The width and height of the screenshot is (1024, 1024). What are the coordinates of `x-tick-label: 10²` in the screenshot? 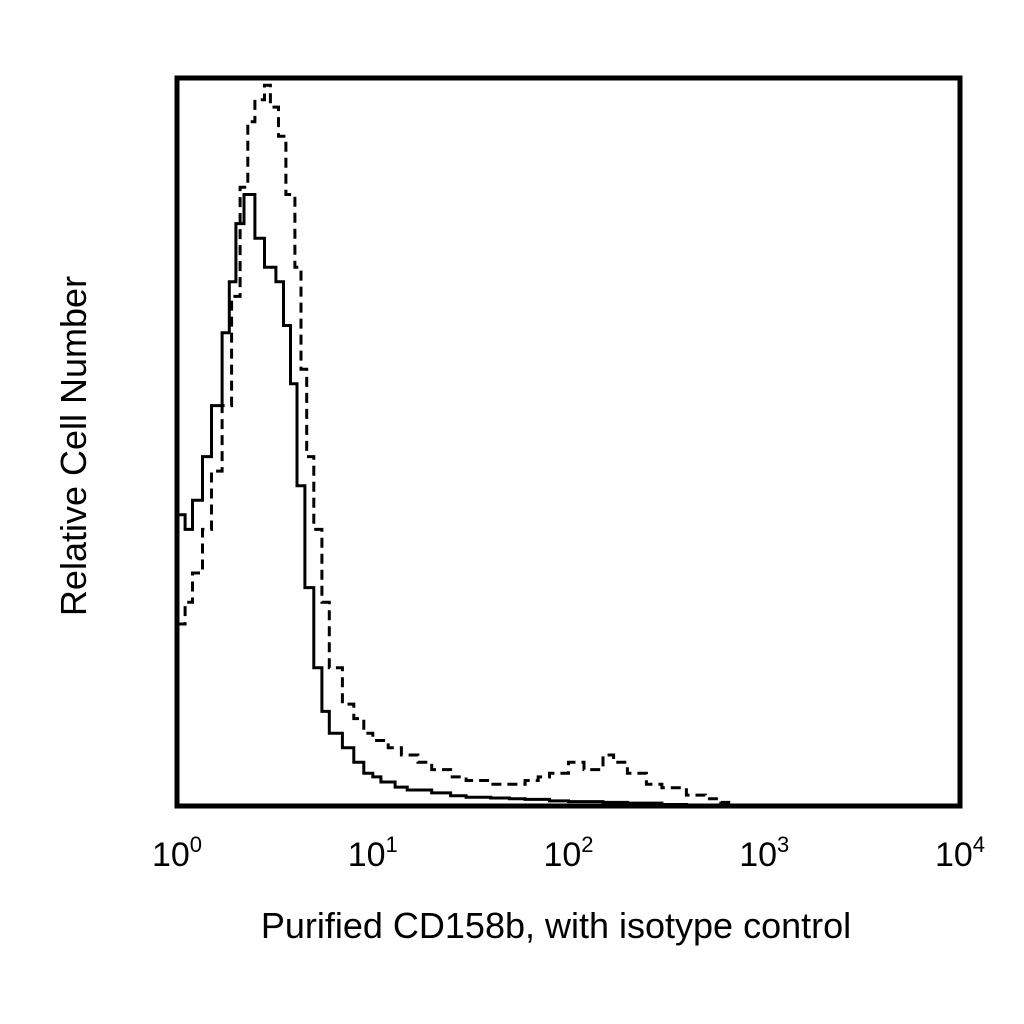 It's located at (568, 853).